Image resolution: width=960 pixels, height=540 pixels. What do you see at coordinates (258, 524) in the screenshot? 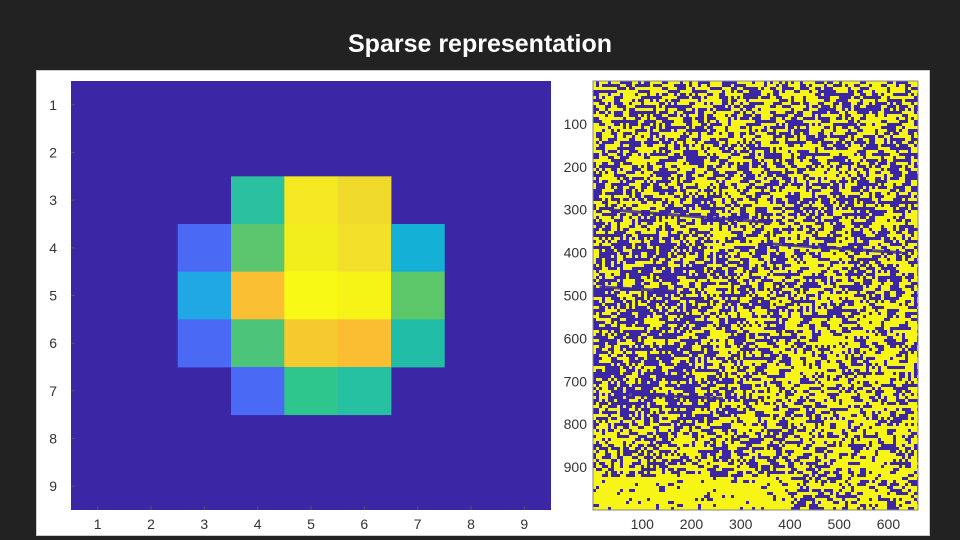
I see `x-tick-label: 4` at bounding box center [258, 524].